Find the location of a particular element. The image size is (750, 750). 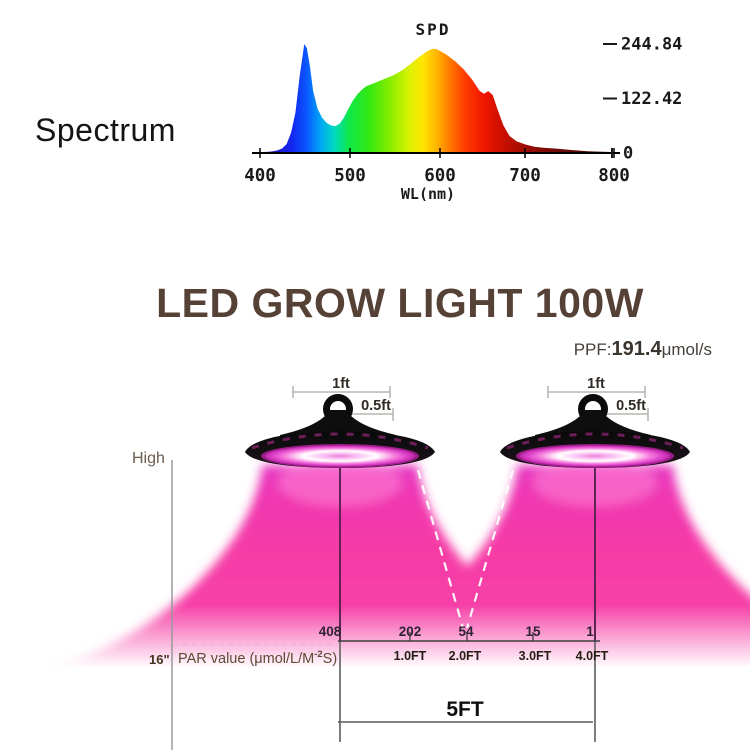

ppf-value: 191.4 is located at coordinates (636, 349).